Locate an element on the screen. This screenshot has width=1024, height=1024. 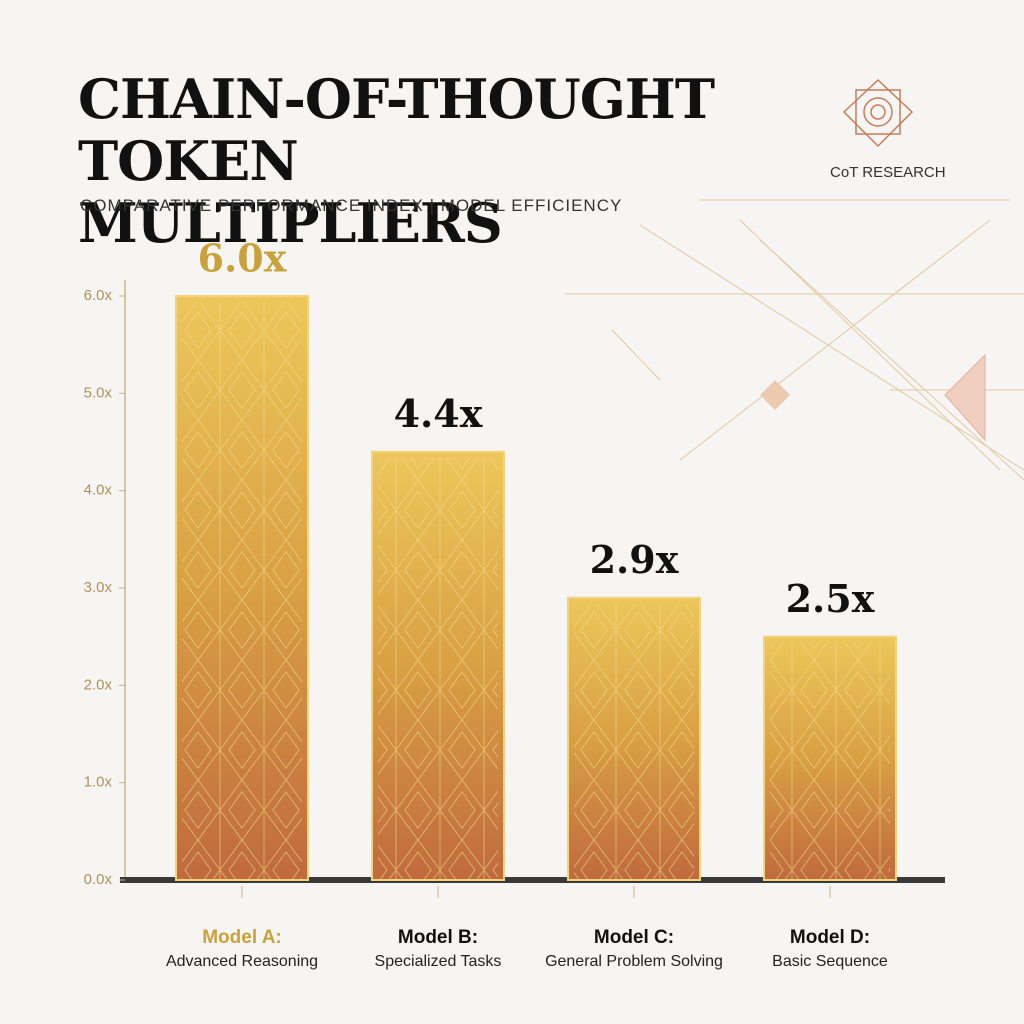
category-description: Specialized Tasks is located at coordinates (438, 961).